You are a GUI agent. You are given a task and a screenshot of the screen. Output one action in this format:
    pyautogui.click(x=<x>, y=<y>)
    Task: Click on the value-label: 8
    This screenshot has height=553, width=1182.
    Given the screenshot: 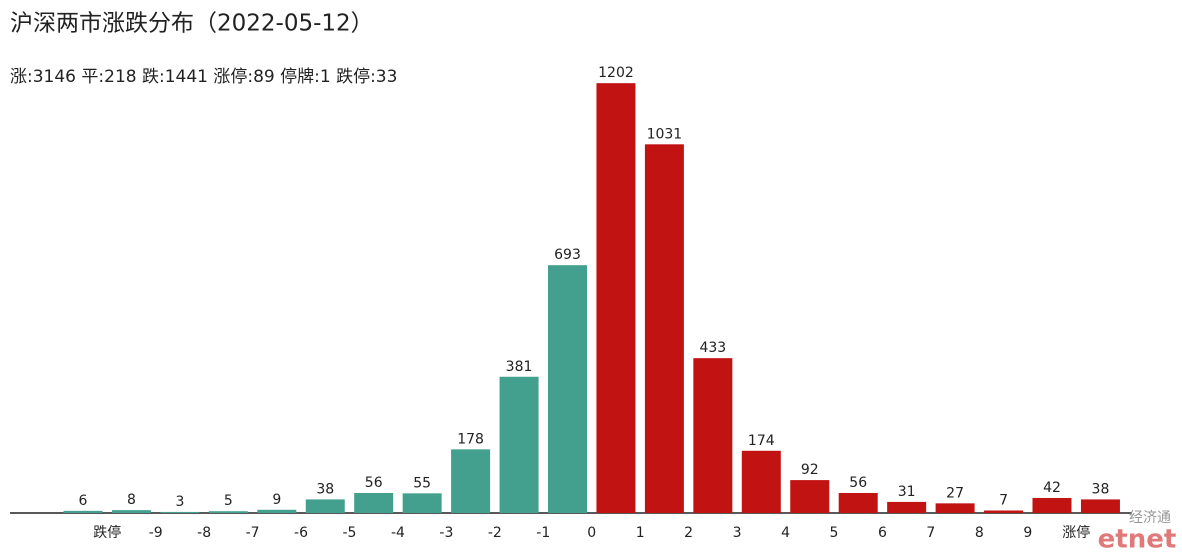 What is the action you would take?
    pyautogui.click(x=131, y=500)
    